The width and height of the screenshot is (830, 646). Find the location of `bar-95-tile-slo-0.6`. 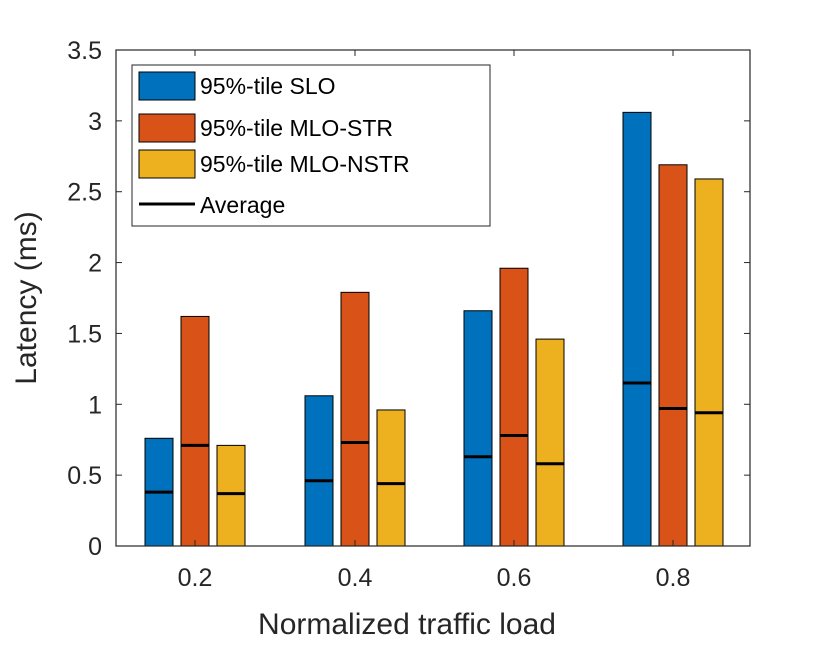

bar-95-tile-slo-0.6 is located at coordinates (478, 428).